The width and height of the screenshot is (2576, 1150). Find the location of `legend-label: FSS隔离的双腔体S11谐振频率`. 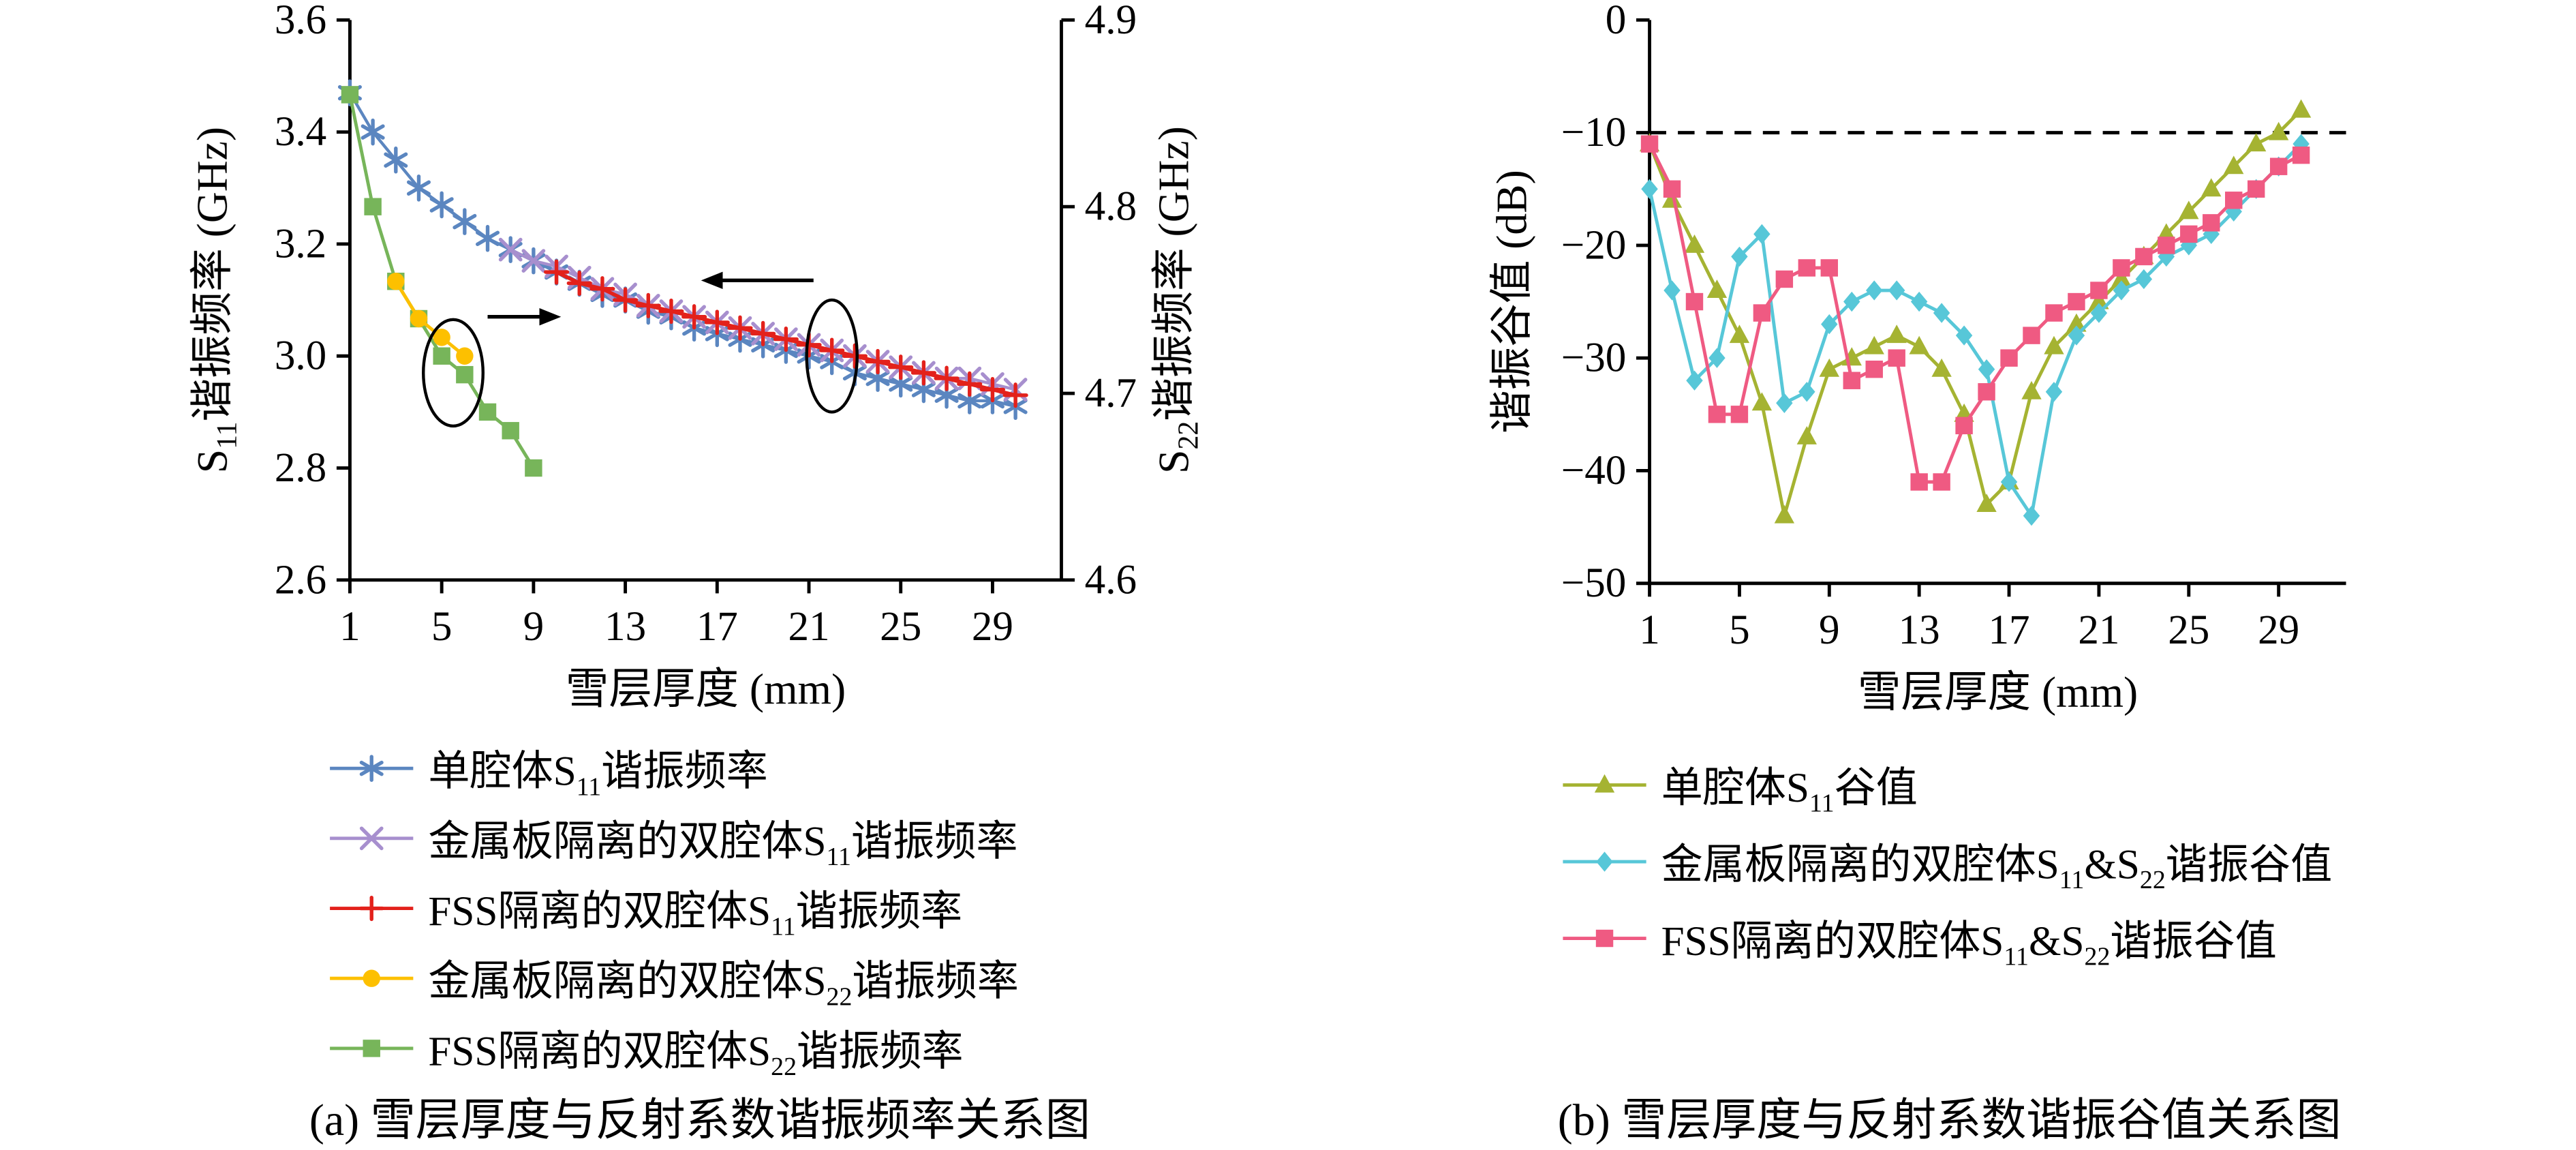

legend-label: FSS隔离的双腔体S11谐振频率 is located at coordinates (695, 916).